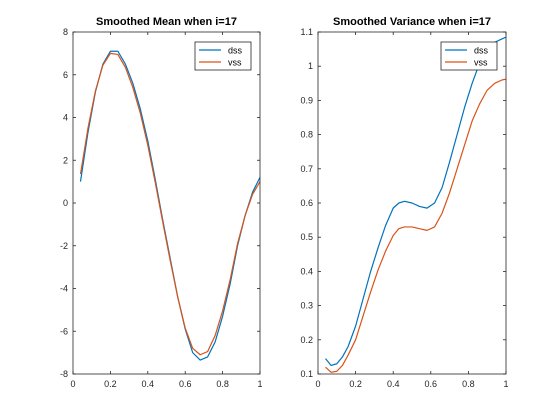 Image resolution: width=560 pixels, height=420 pixels. Describe the element at coordinates (65, 75) in the screenshot. I see `mean-ytick-label: 6` at that location.